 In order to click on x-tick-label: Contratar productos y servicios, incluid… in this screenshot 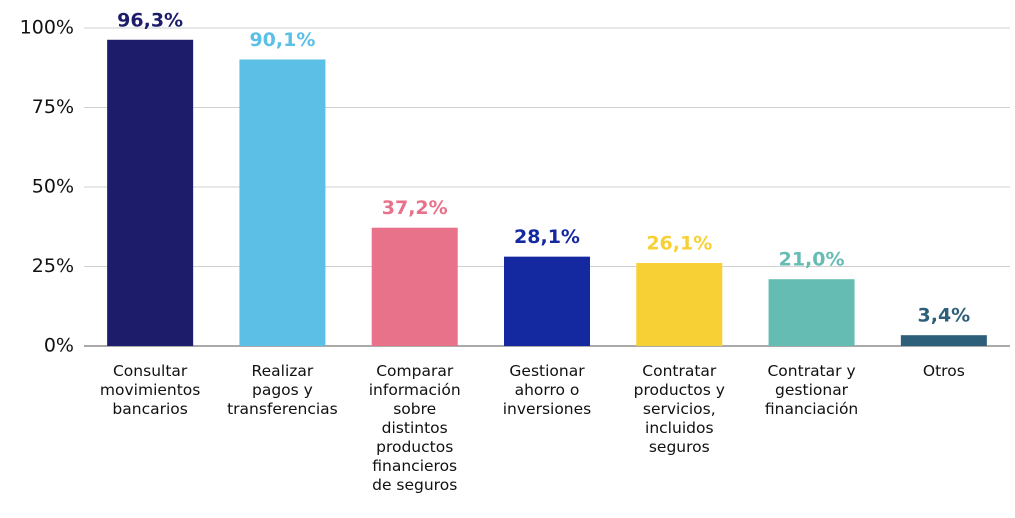, I will do `click(679, 409)`.